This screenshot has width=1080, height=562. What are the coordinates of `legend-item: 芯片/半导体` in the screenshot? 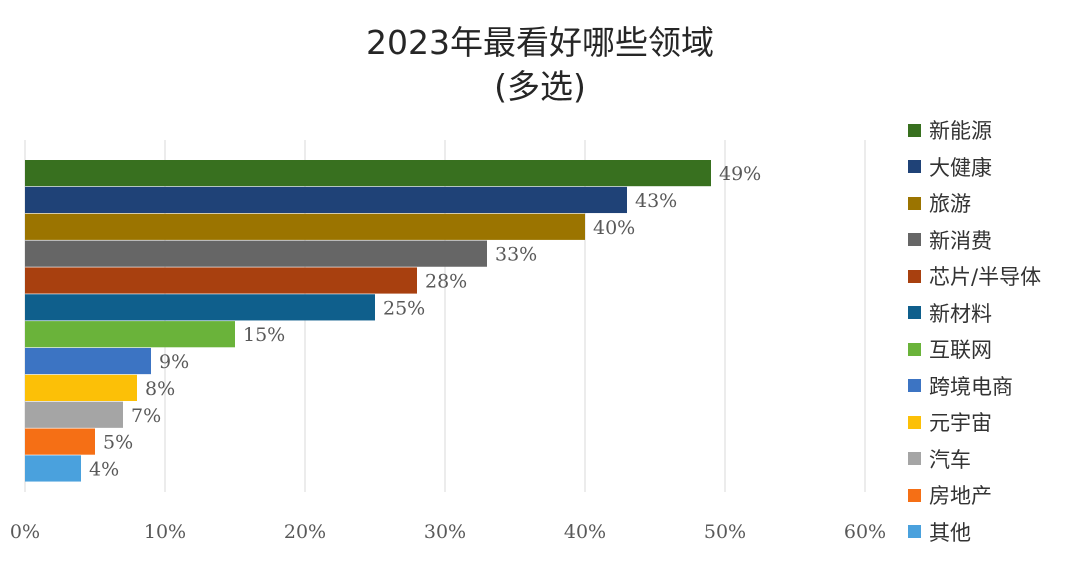 It's located at (993, 276).